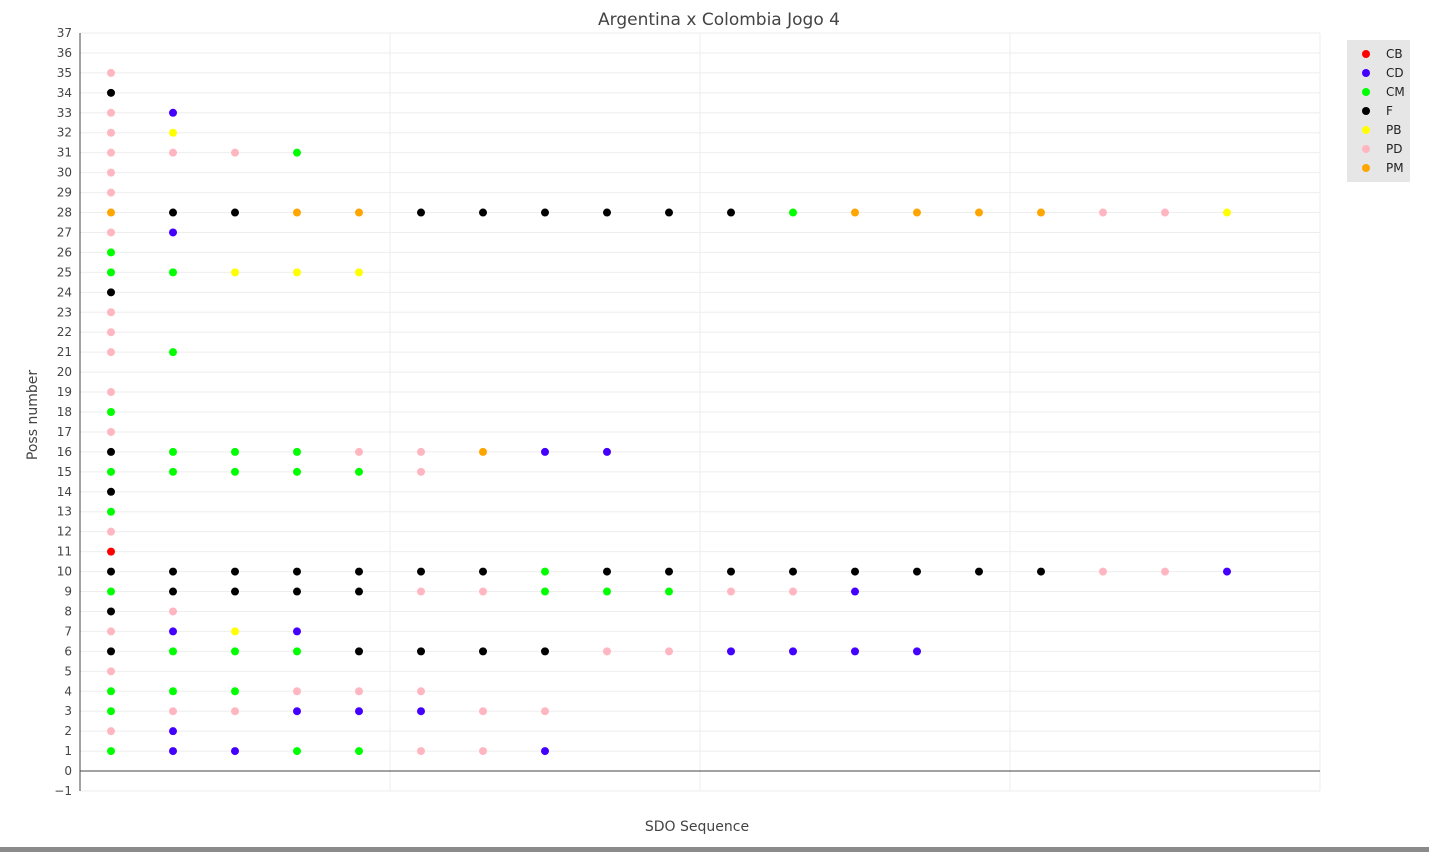 The image size is (1429, 856). I want to click on legend: CB CD CM F PB PD PM, so click(1378, 111).